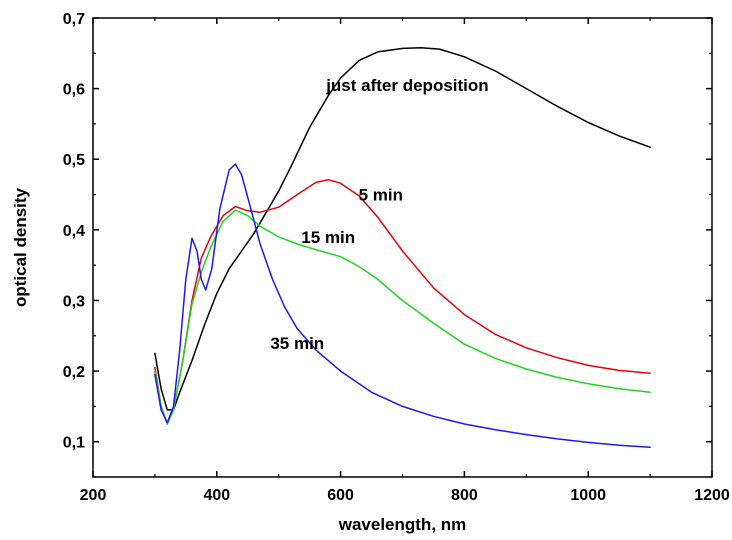 This screenshot has width=732, height=540. I want to click on y-tick-label: 0,2, so click(74, 372).